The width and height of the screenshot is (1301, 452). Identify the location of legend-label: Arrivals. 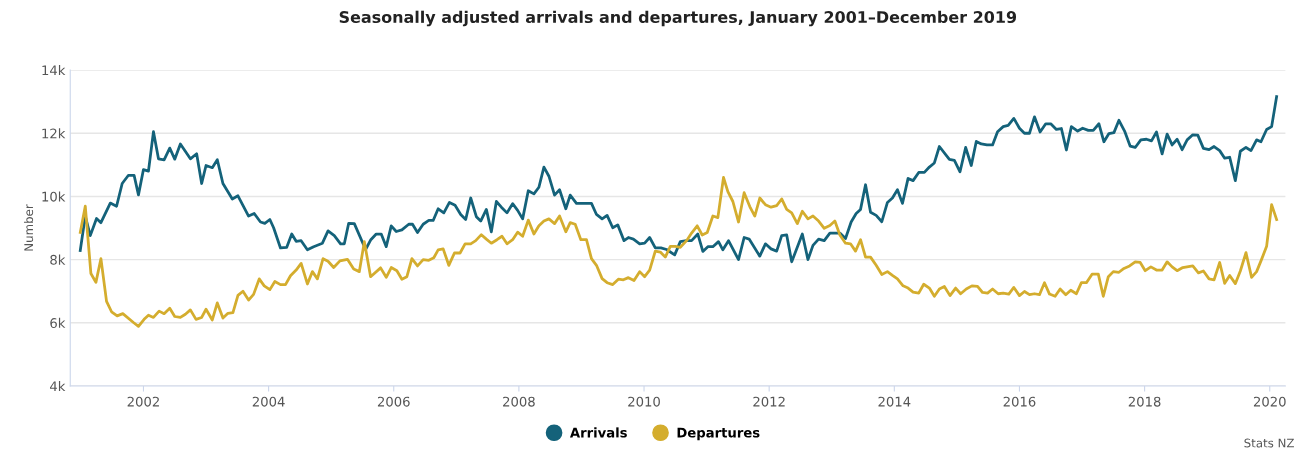
(598, 432).